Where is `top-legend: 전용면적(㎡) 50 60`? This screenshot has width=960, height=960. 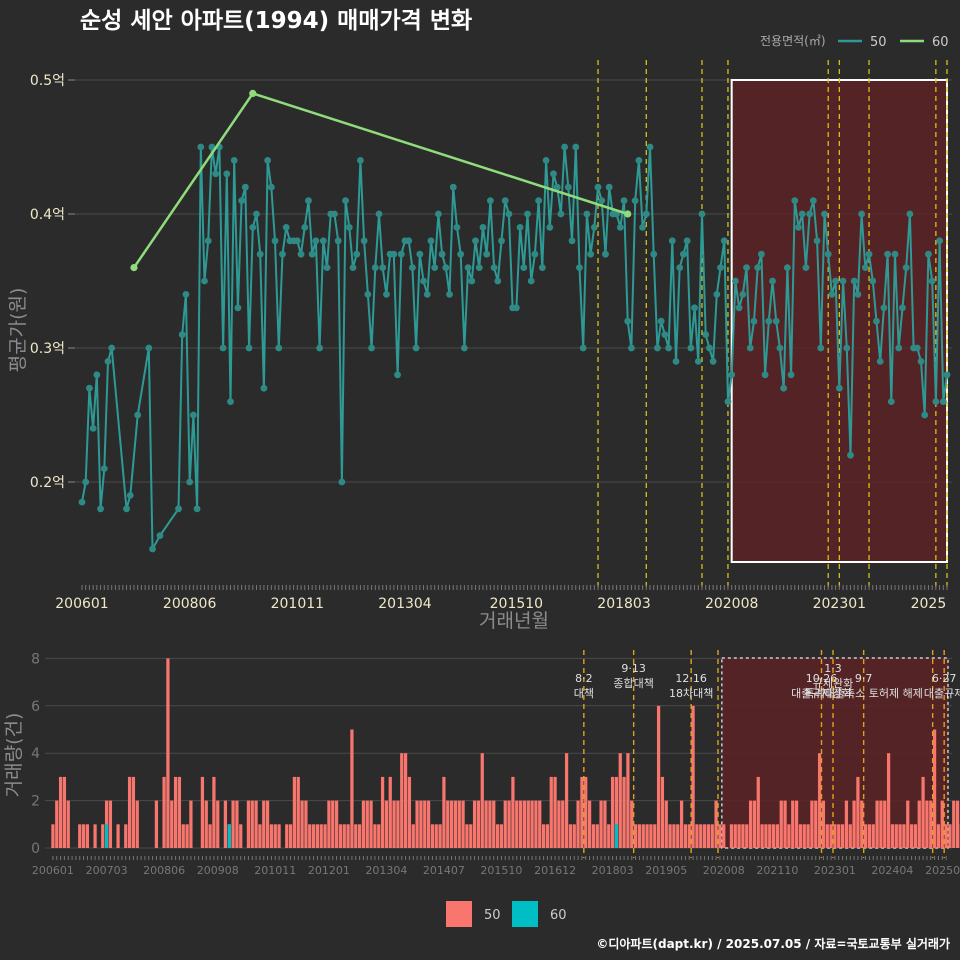
top-legend: 전용면적(㎡) 50 60 is located at coordinates (854, 42).